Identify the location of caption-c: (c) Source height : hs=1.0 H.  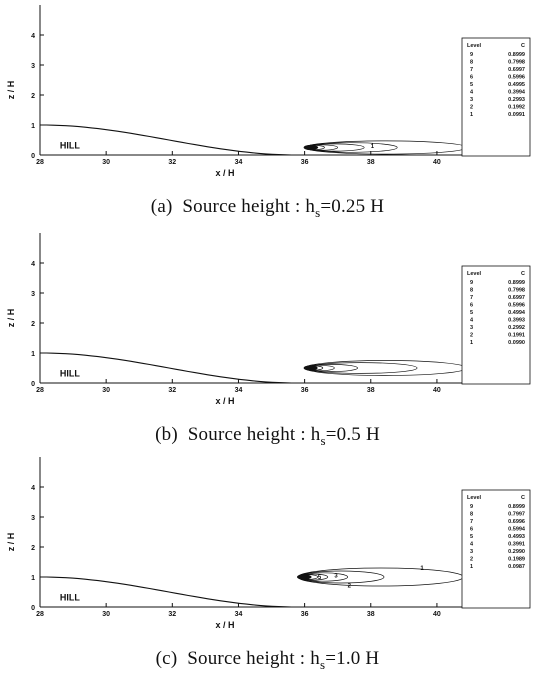
(267, 660).